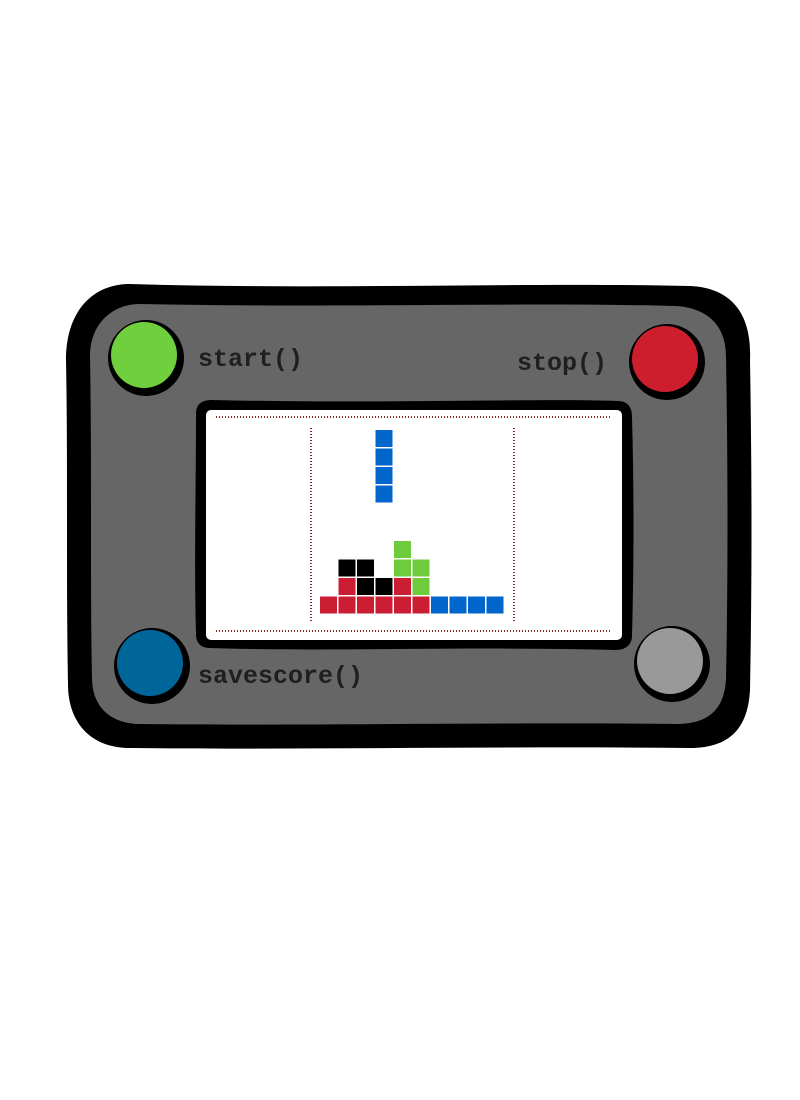 The height and width of the screenshot is (1100, 800). I want to click on grey-button, so click(672, 664).